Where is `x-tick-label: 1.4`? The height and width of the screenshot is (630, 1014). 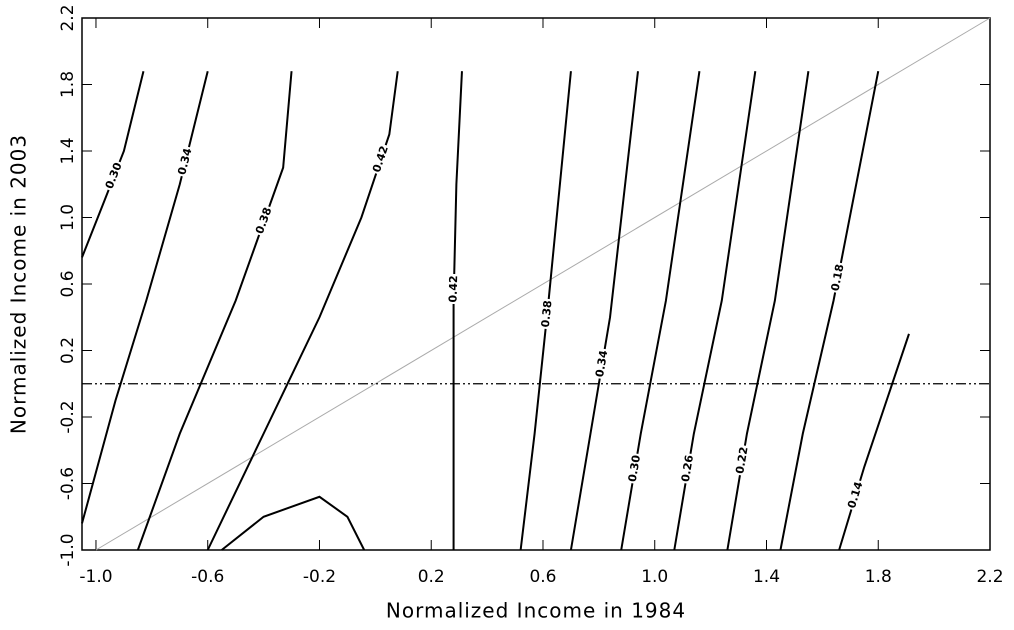
x-tick-label: 1.4 is located at coordinates (766, 577).